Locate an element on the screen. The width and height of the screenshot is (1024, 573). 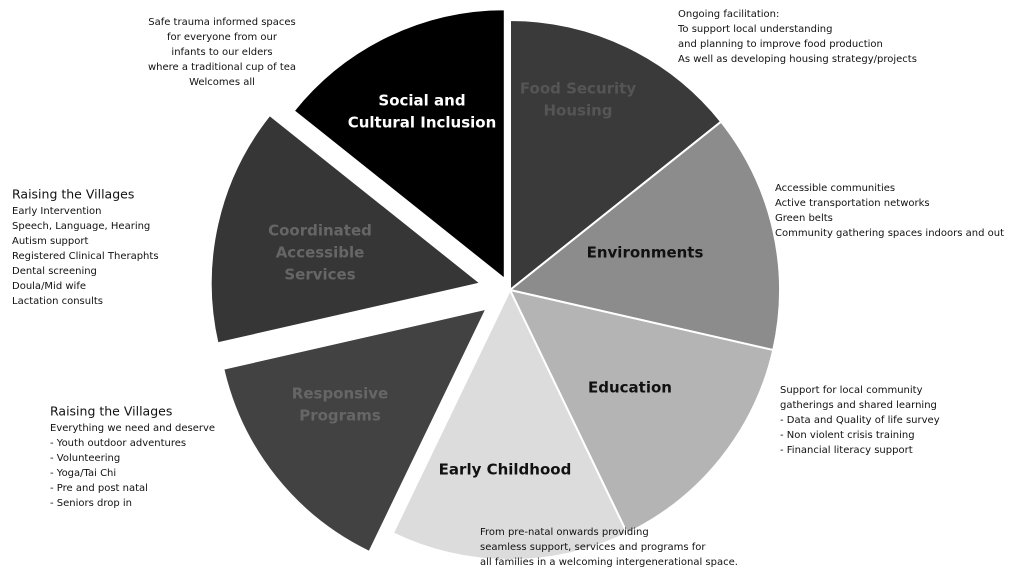
segment-label: Programs is located at coordinates (340, 416).